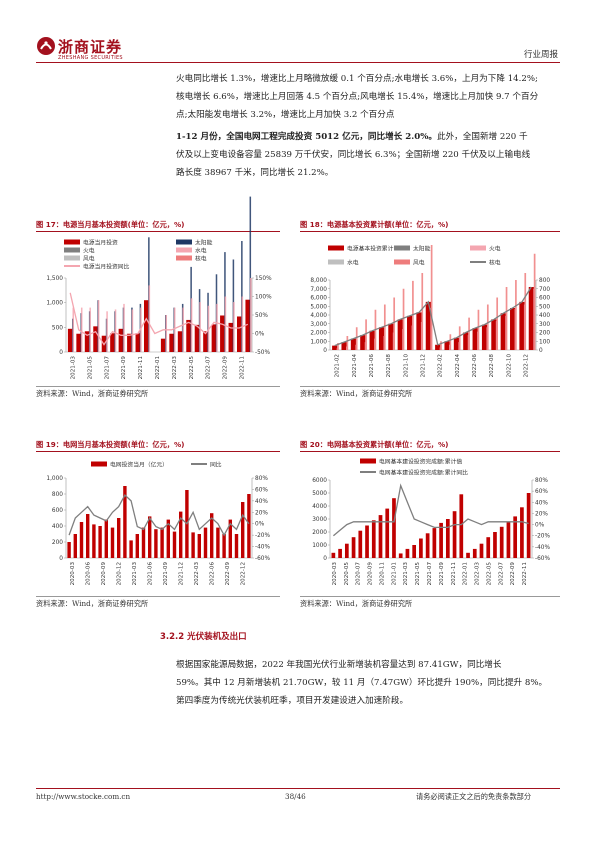  Describe the element at coordinates (57, 495) in the screenshot. I see `y-left-tick-label: 800` at that location.